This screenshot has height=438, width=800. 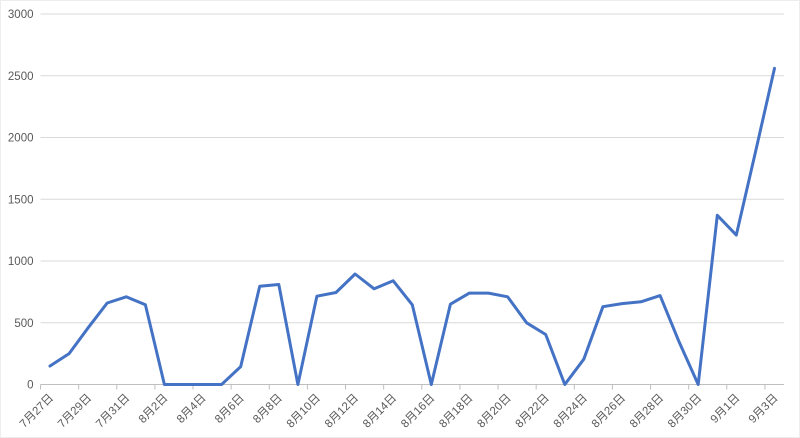 I want to click on x-axis-label: 8月22日, so click(x=533, y=411).